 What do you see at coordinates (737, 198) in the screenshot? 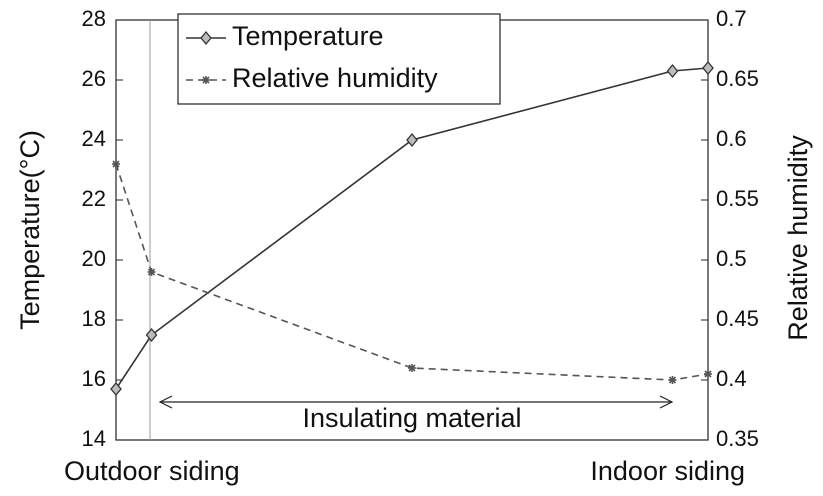
I see `y2-tick-label: 0.55` at bounding box center [737, 198].